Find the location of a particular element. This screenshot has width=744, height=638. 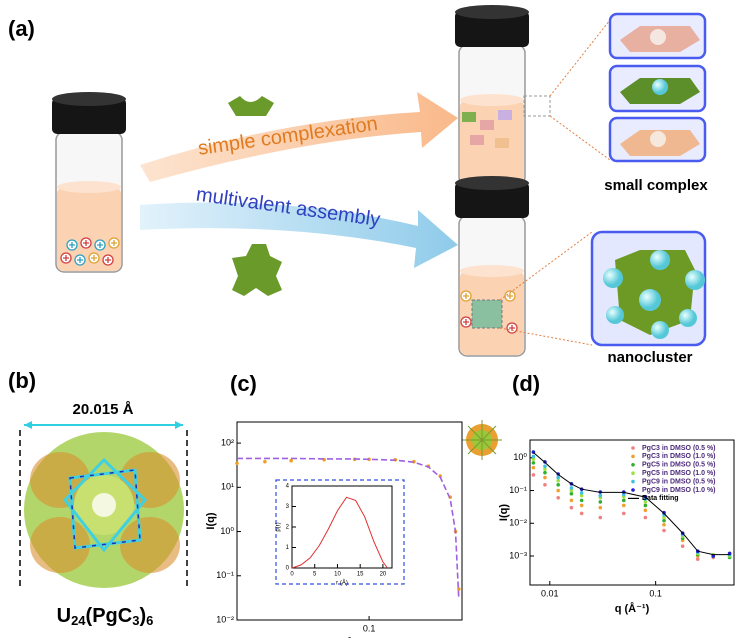

formula-part: 3 is located at coordinates (135, 620).